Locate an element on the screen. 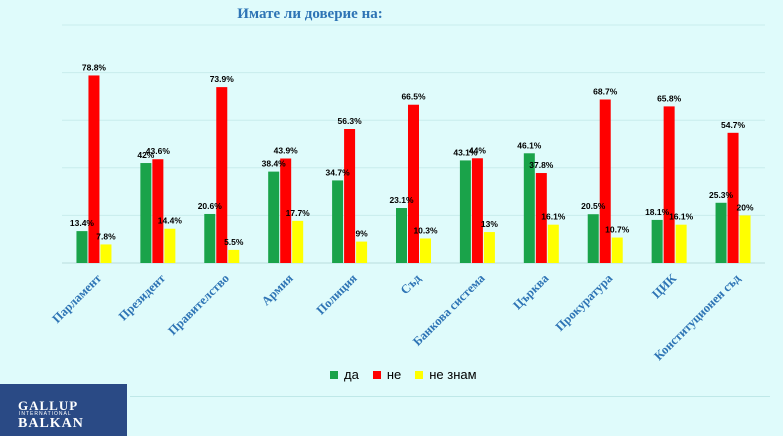 This screenshot has height=436, width=783. category-label: Армия is located at coordinates (277, 289).